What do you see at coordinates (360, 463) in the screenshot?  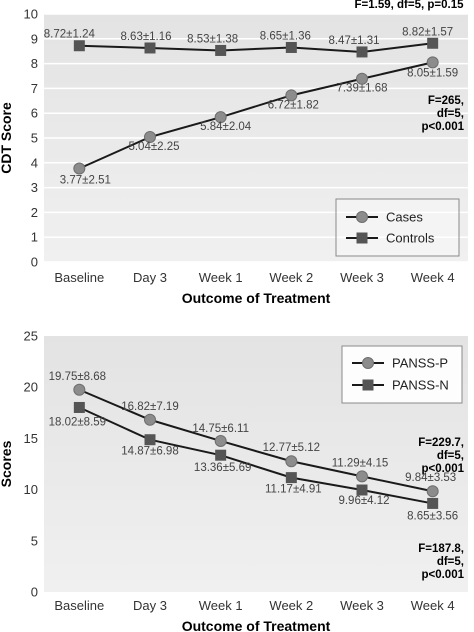 I see `data-label: 11.29±4.15` at bounding box center [360, 463].